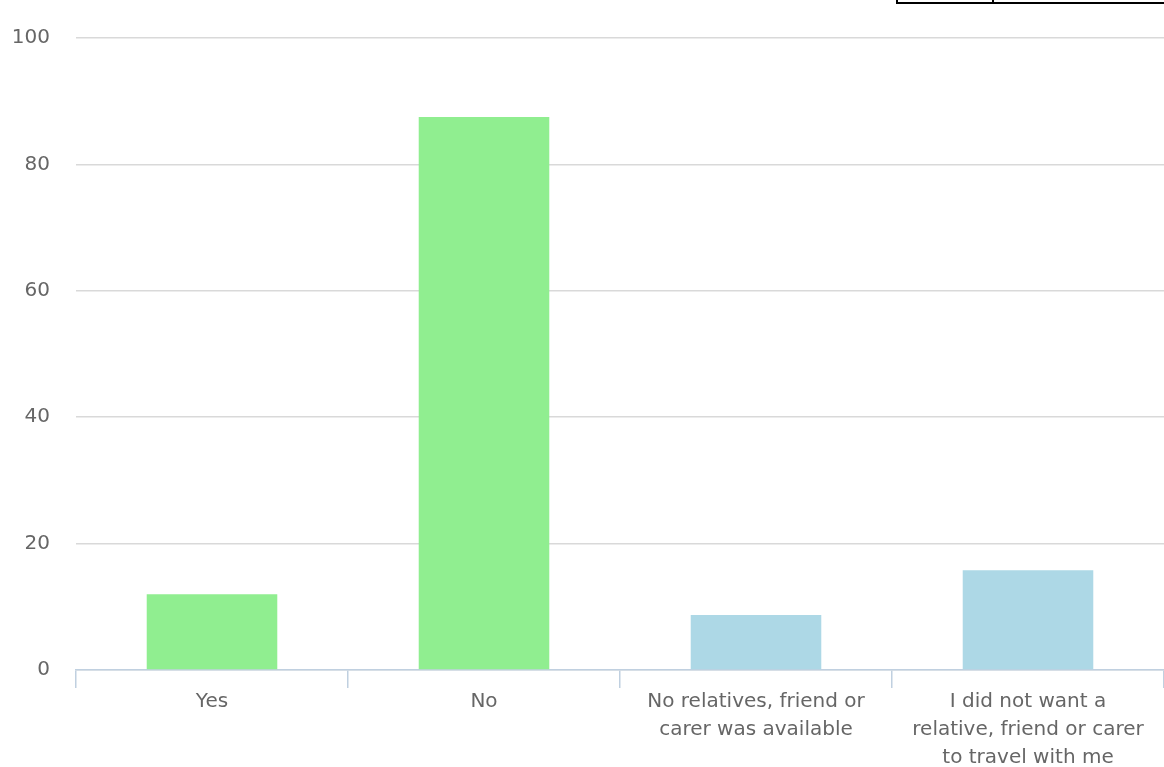 Image resolution: width=1164 pixels, height=767 pixels. Describe the element at coordinates (37, 541) in the screenshot. I see `y-tick-label: 20` at that location.